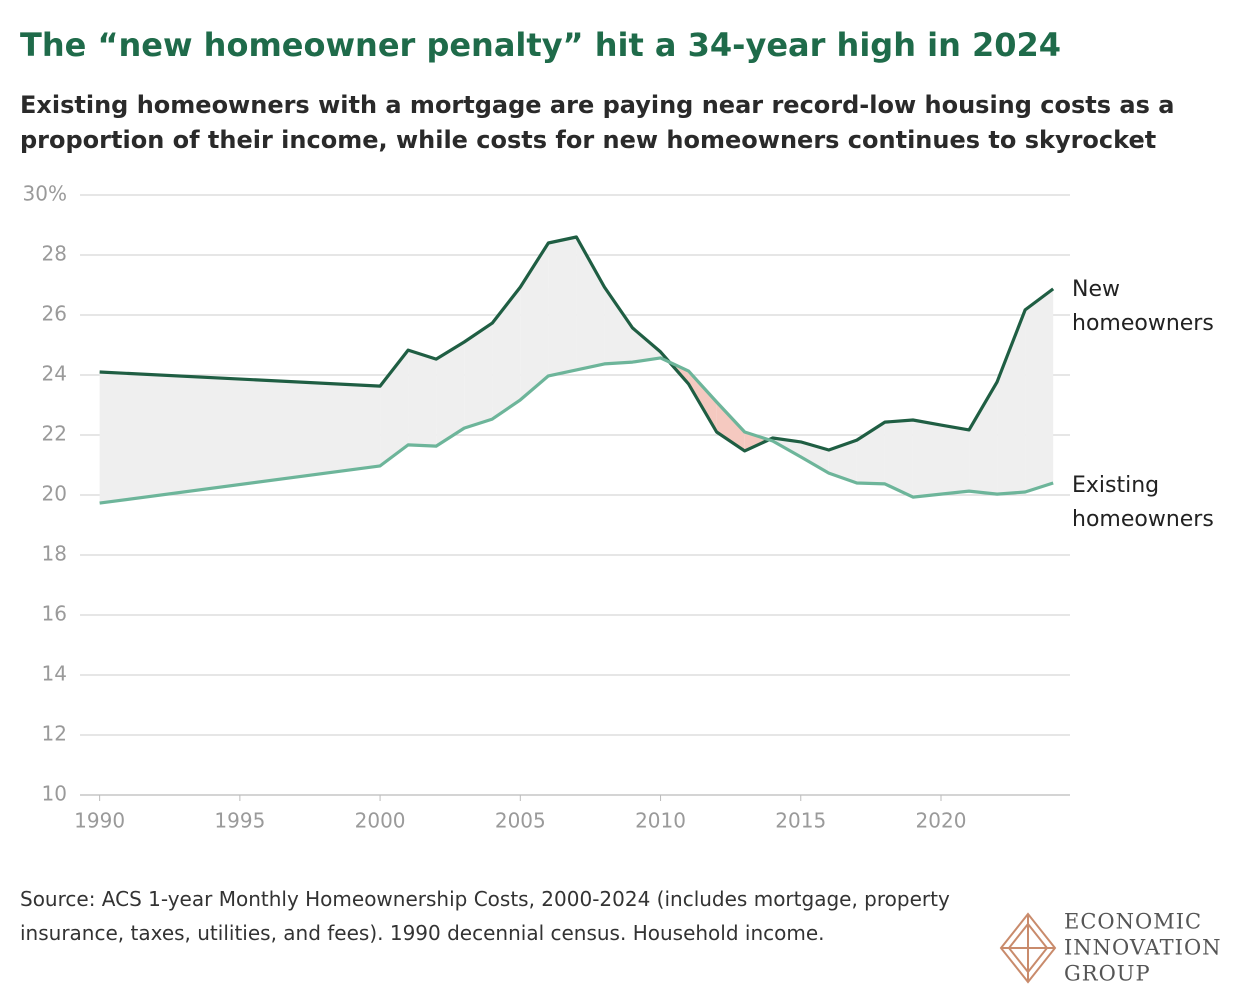  Describe the element at coordinates (54, 374) in the screenshot. I see `y-tick-label: 24` at that location.